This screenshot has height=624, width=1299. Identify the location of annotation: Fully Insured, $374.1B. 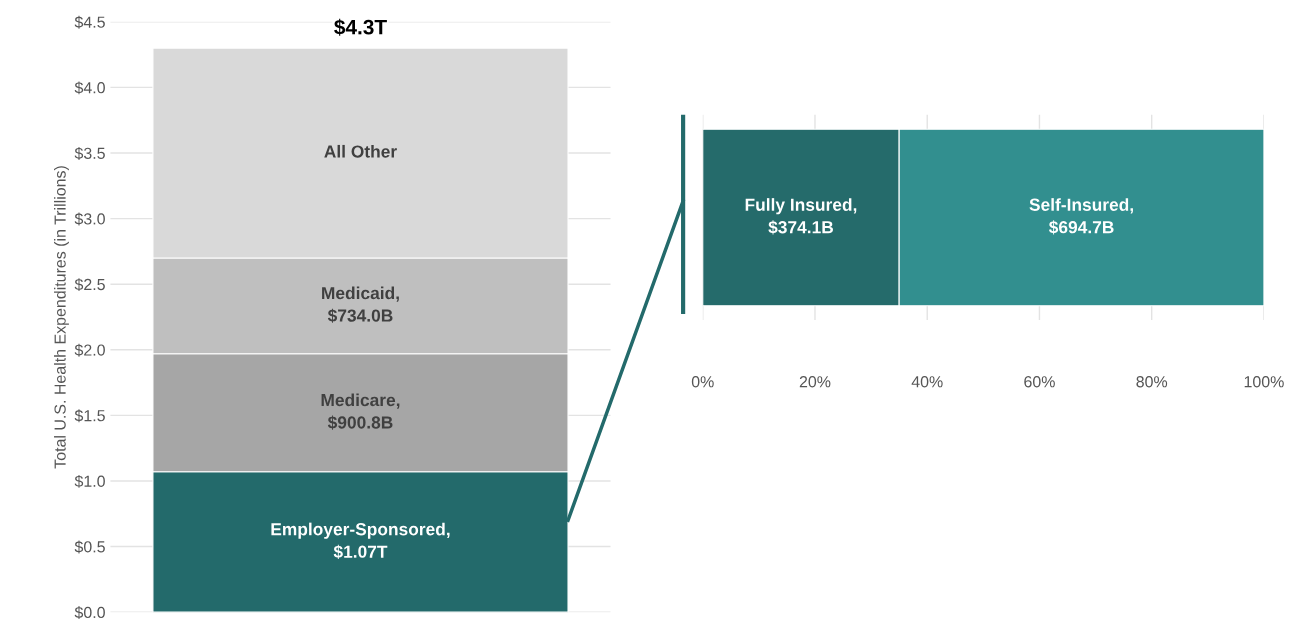
(801, 216).